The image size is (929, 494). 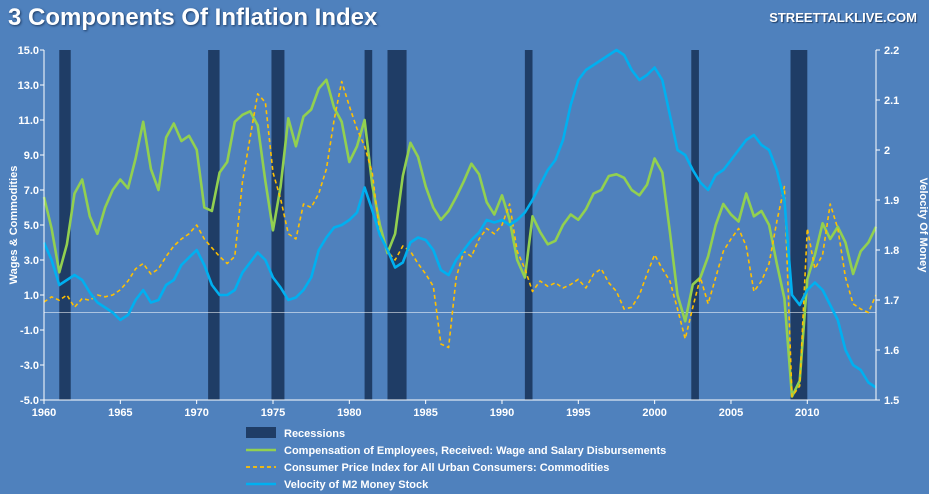 I want to click on y-tick-label-4: 3.0, so click(x=31, y=261).